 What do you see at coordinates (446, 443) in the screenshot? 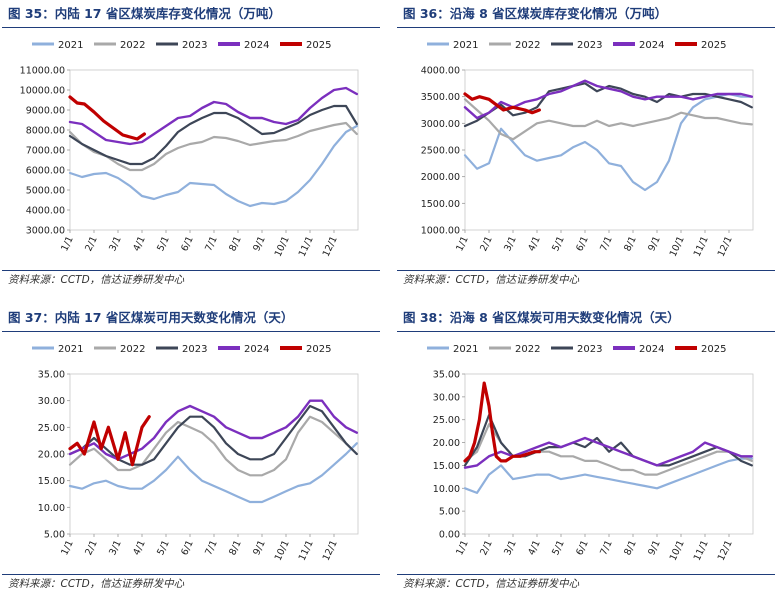
I see `y-tick-label: 20.00` at bounding box center [446, 443].